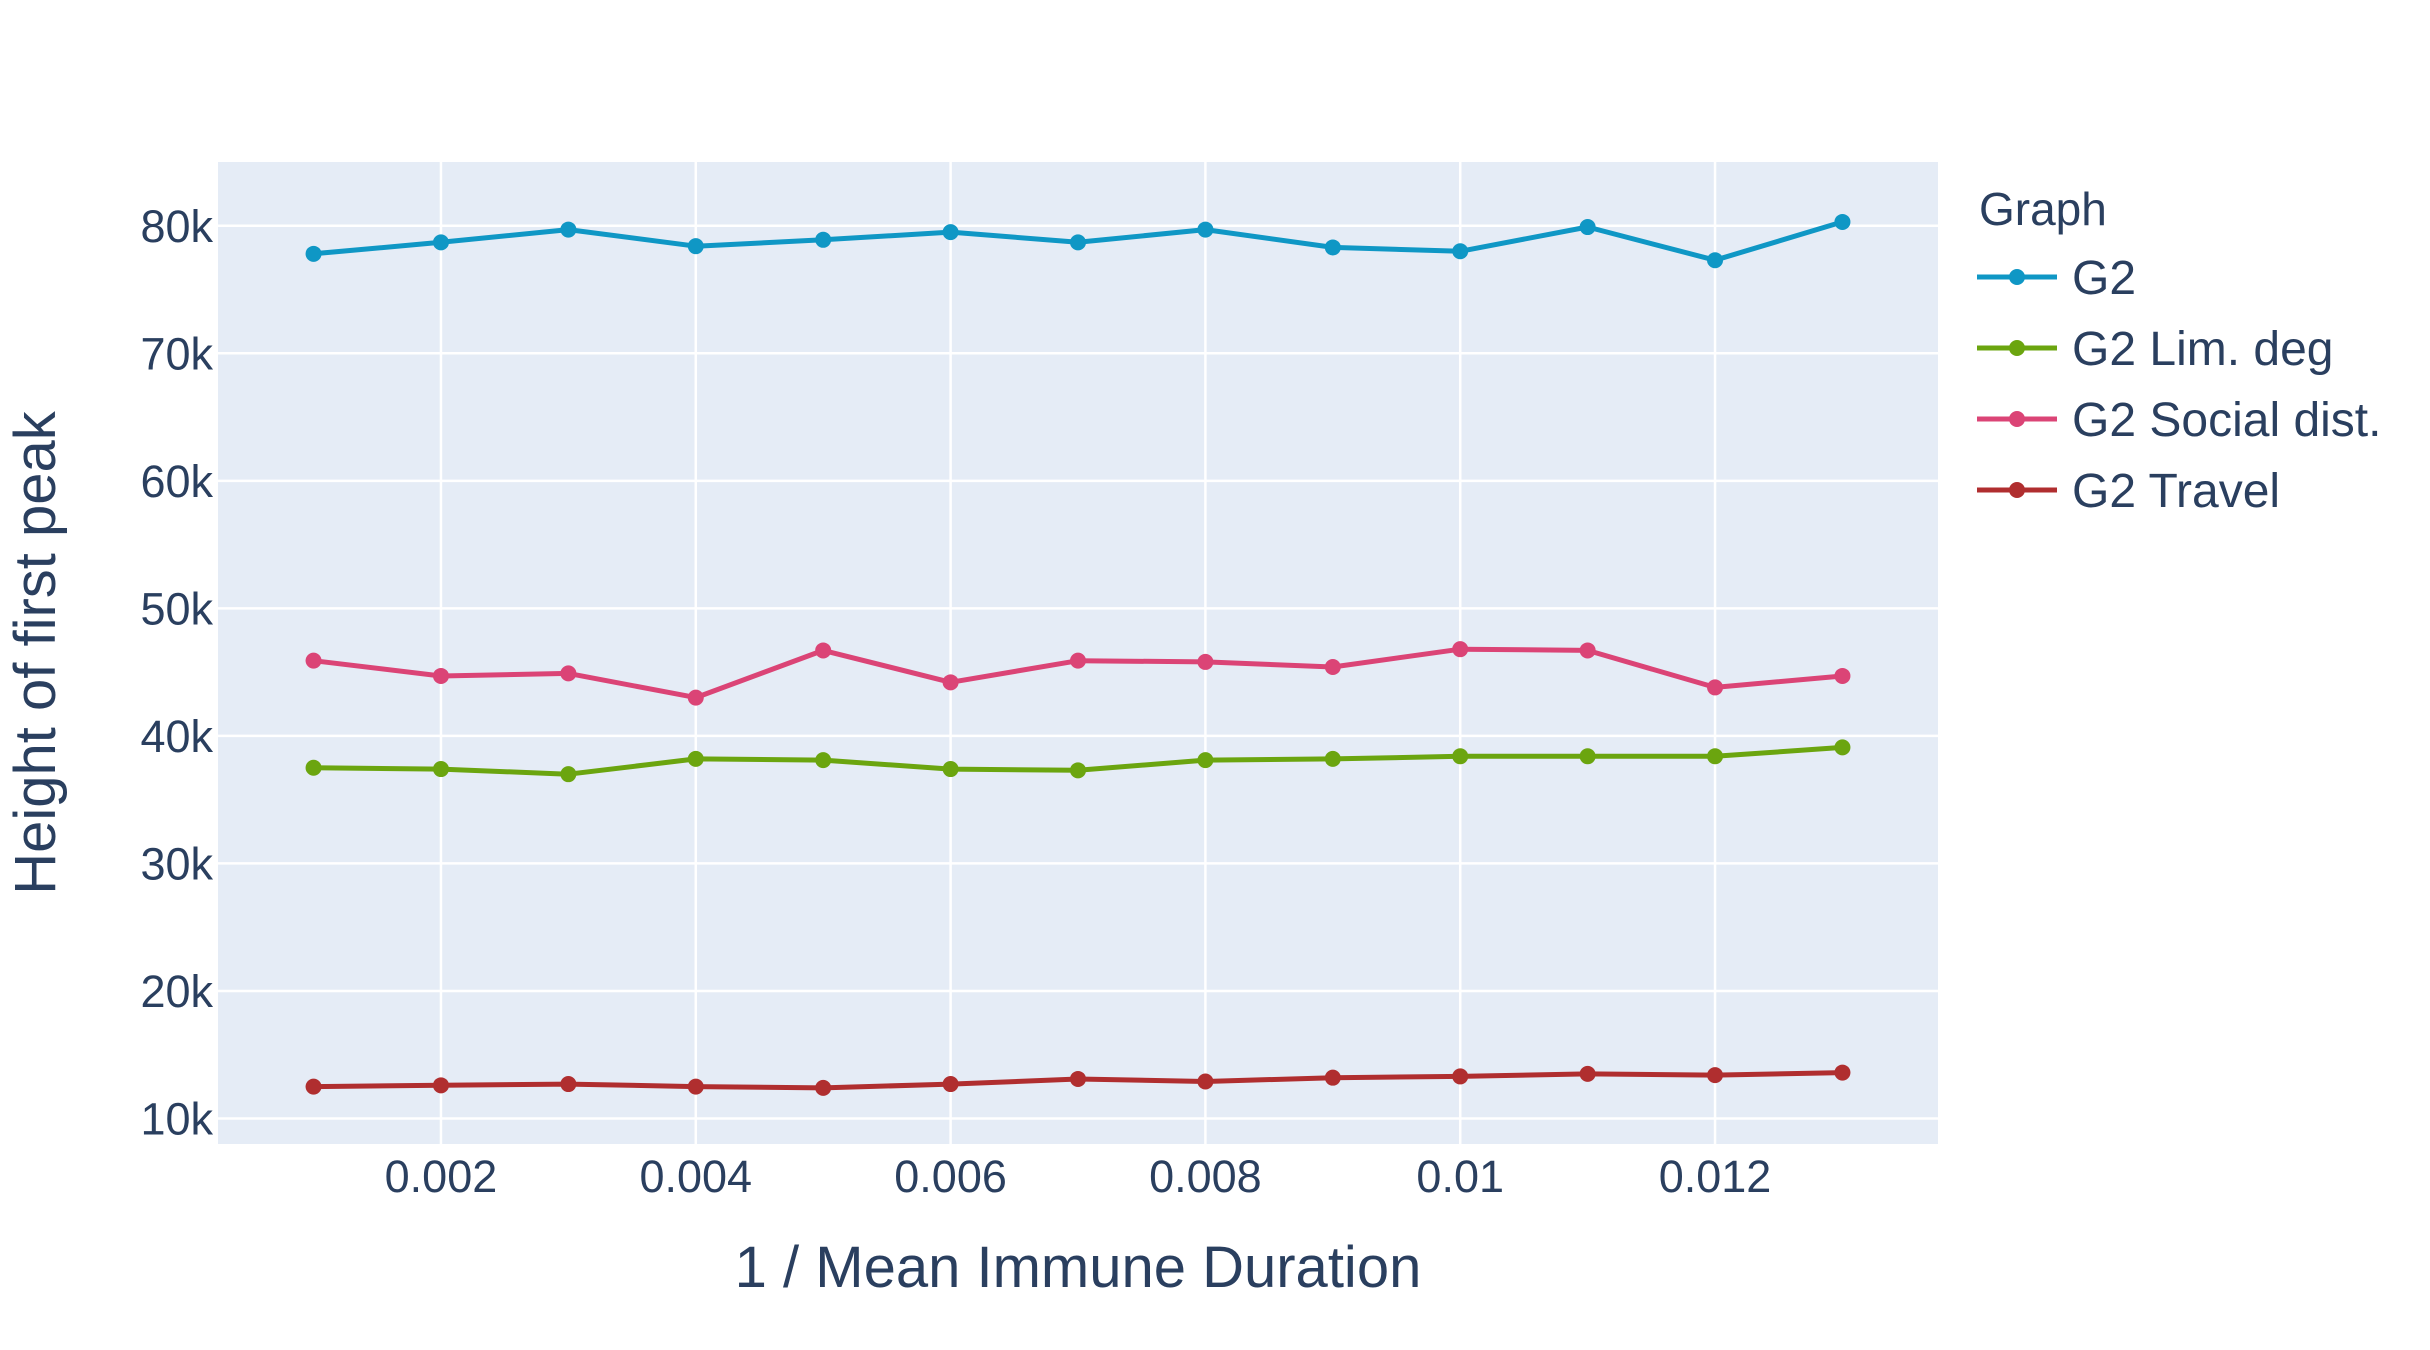 This screenshot has width=2430, height=1350. What do you see at coordinates (176, 1118) in the screenshot?
I see `y-tick-label: 10k` at bounding box center [176, 1118].